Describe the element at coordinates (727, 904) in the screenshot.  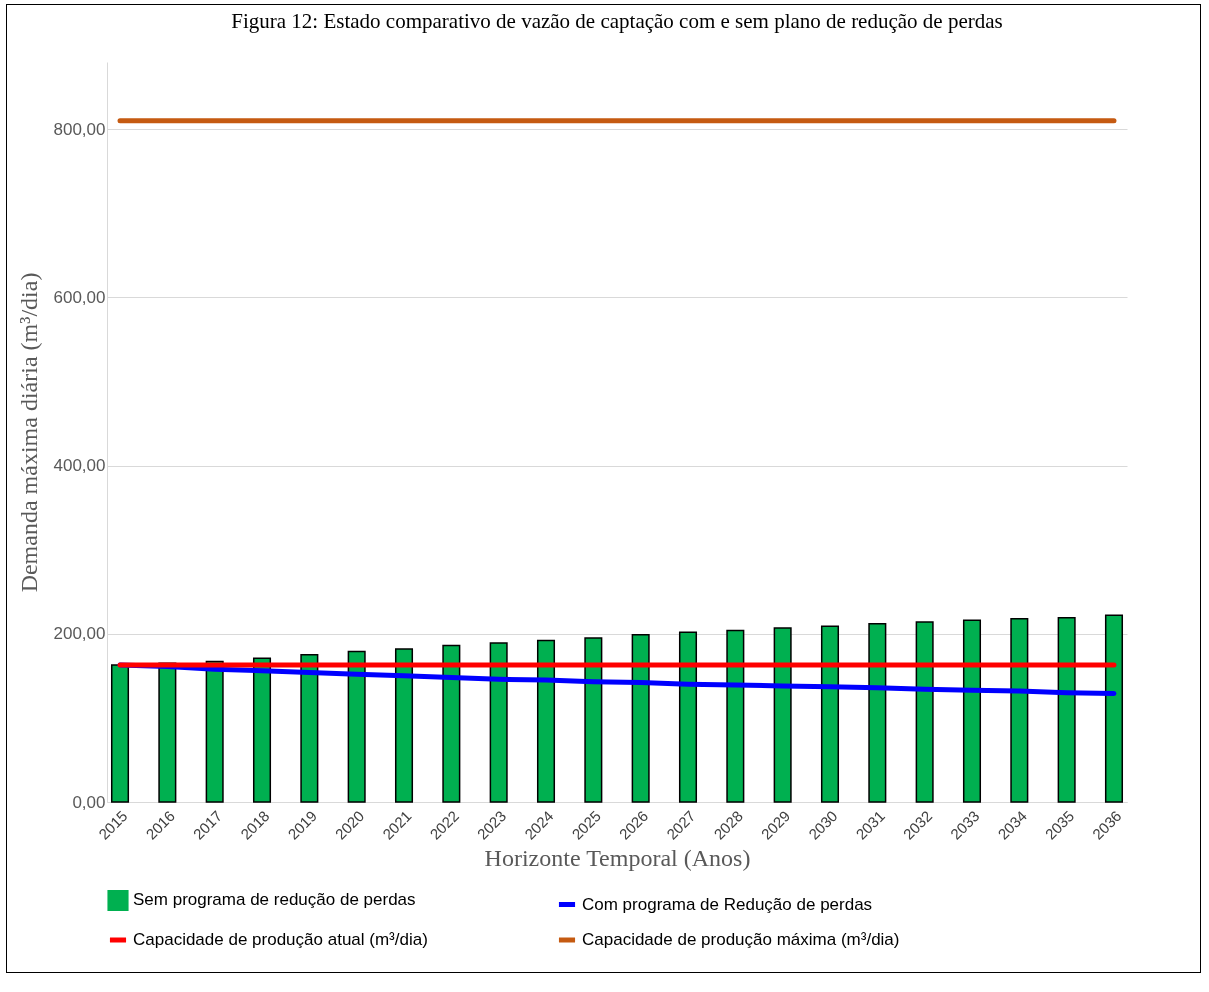
I see `legend-label: Com programa de Redução de perdas` at that location.